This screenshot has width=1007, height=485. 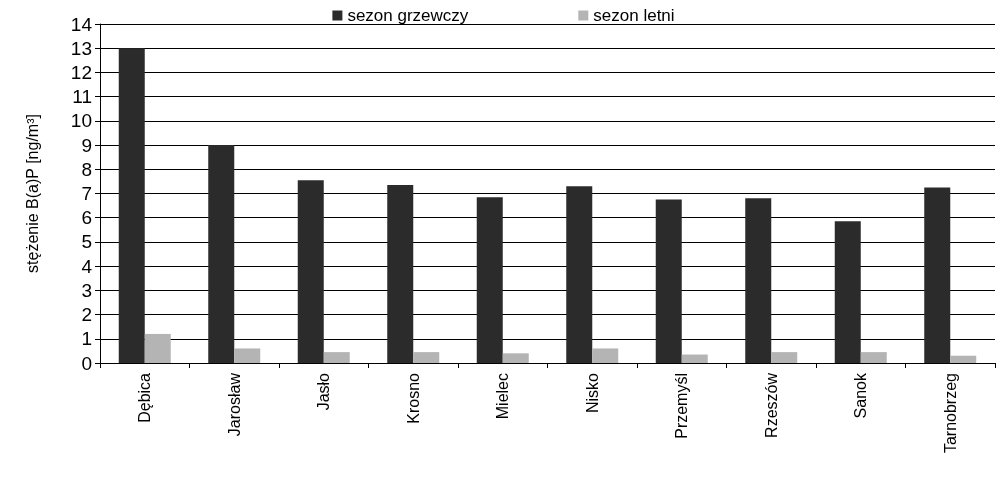 What do you see at coordinates (86, 339) in the screenshot?
I see `y-tick-label: 1` at bounding box center [86, 339].